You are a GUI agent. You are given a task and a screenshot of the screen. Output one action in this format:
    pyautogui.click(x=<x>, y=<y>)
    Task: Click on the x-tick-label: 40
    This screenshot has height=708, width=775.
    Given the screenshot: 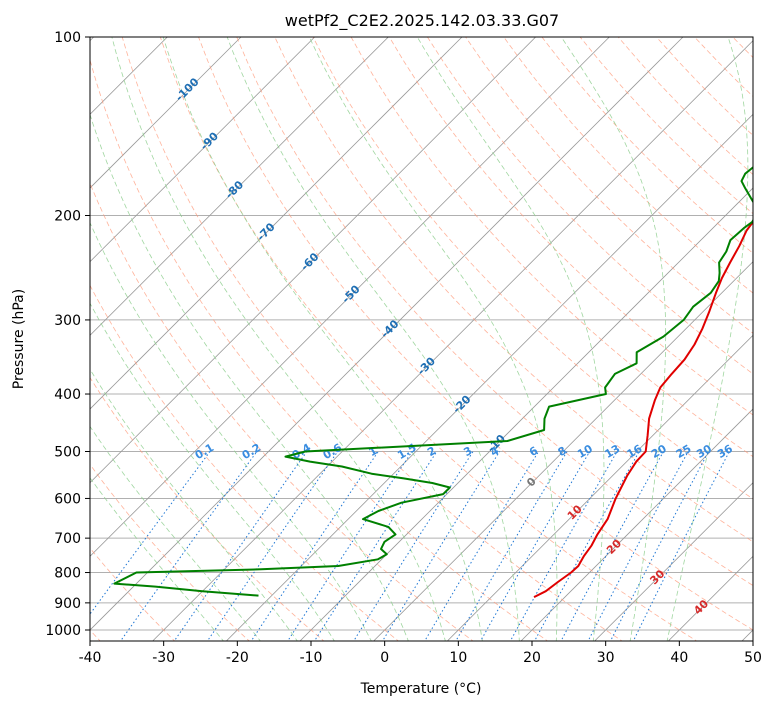 What is the action you would take?
    pyautogui.click(x=679, y=658)
    